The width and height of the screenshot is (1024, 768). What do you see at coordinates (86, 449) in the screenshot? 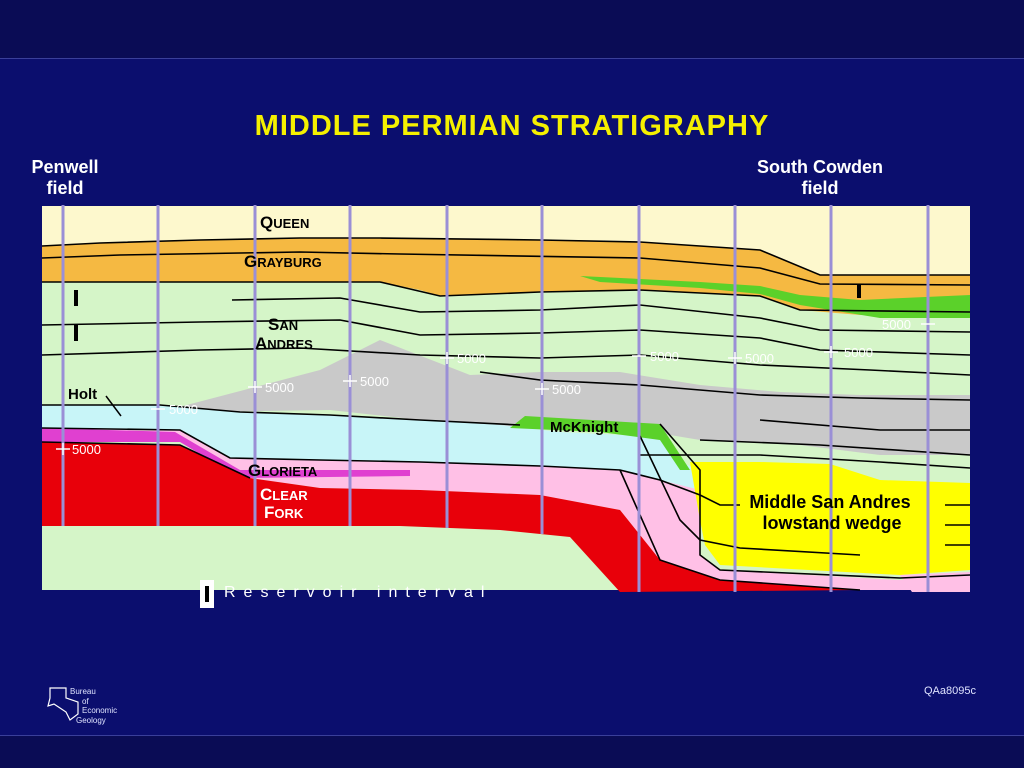
I see `depth-label-1: 5000` at bounding box center [86, 449].